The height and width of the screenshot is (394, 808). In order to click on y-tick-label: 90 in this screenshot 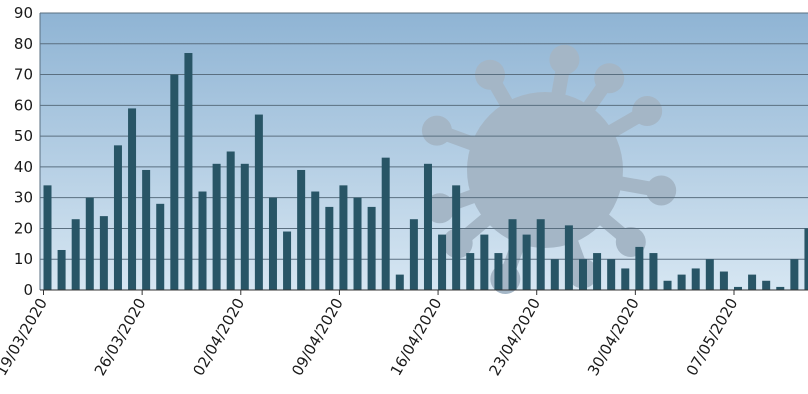, I will do `click(23, 13)`.